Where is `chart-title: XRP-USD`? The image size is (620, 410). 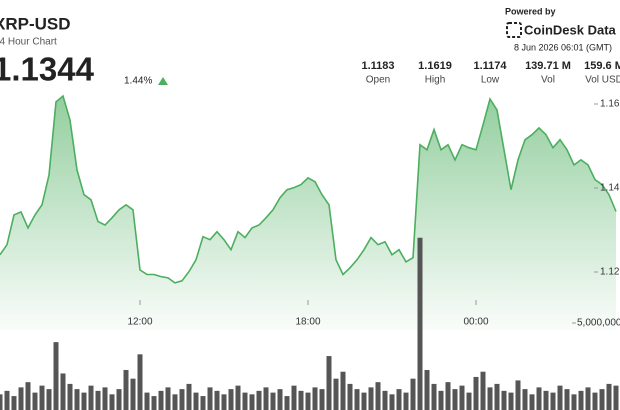 chart-title: XRP-USD is located at coordinates (35, 23).